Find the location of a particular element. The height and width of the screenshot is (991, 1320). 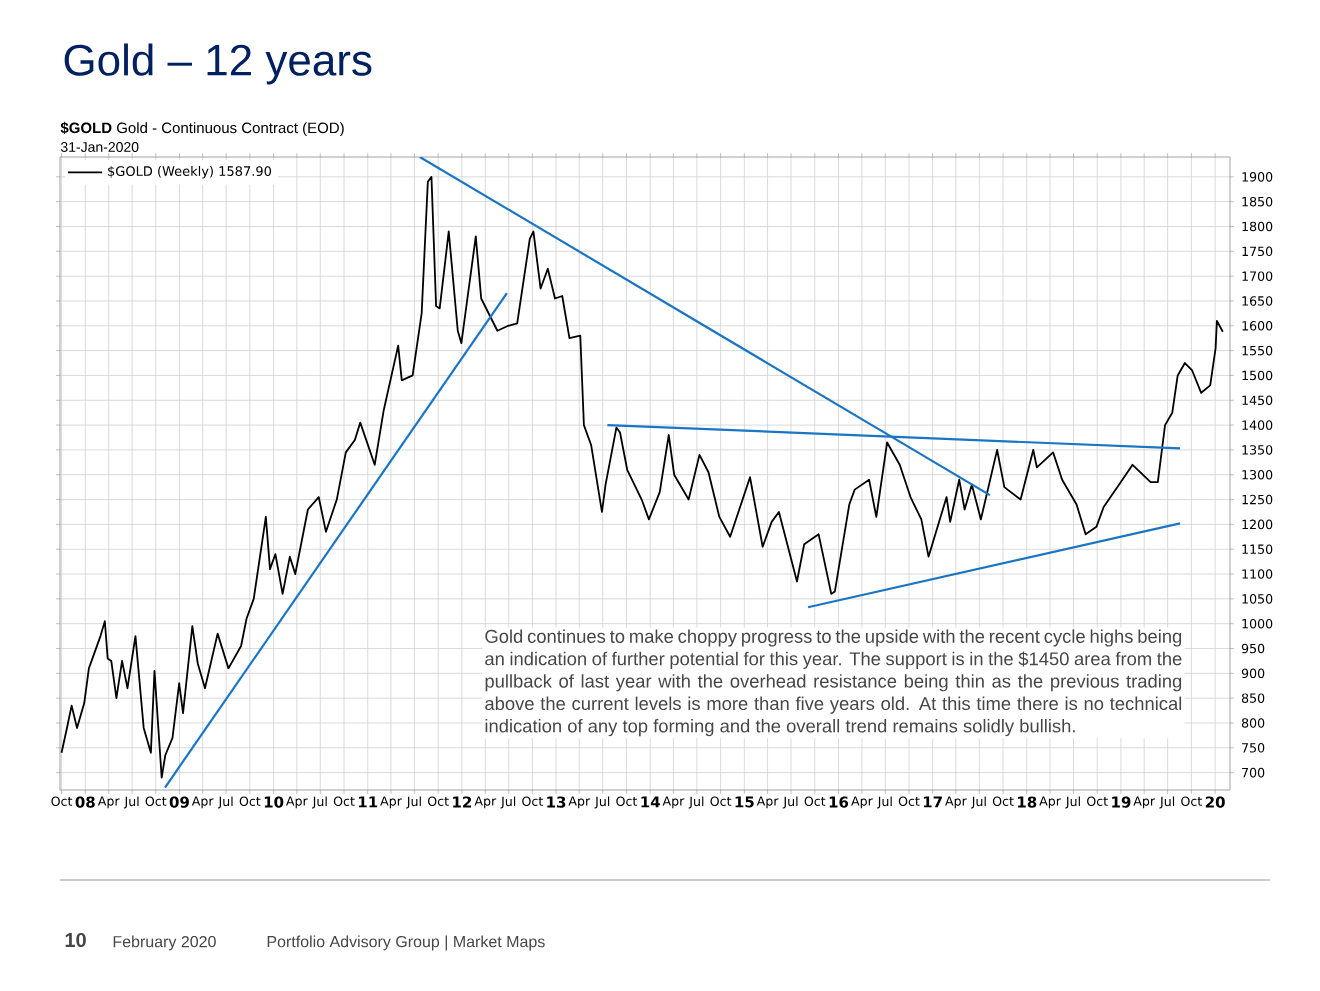

y-tick-label: 1300 is located at coordinates (1257, 474).